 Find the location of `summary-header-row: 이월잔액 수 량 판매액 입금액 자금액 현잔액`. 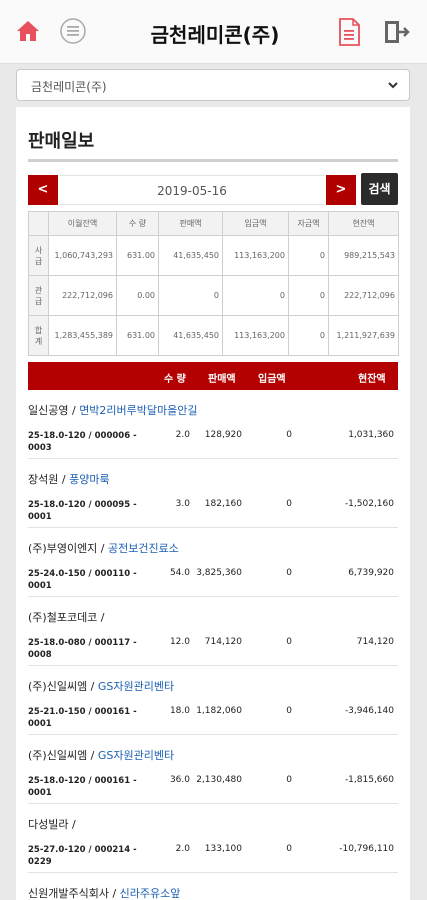

summary-header-row: 이월잔액 수 량 판매액 입금액 자금액 현잔액 is located at coordinates (213, 223).